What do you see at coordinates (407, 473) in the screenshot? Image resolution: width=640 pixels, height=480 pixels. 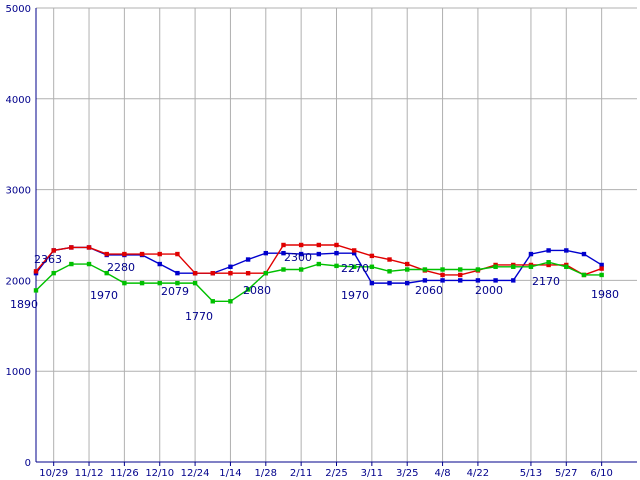 I see `x-axis-tick-label: 3/25` at bounding box center [407, 473].